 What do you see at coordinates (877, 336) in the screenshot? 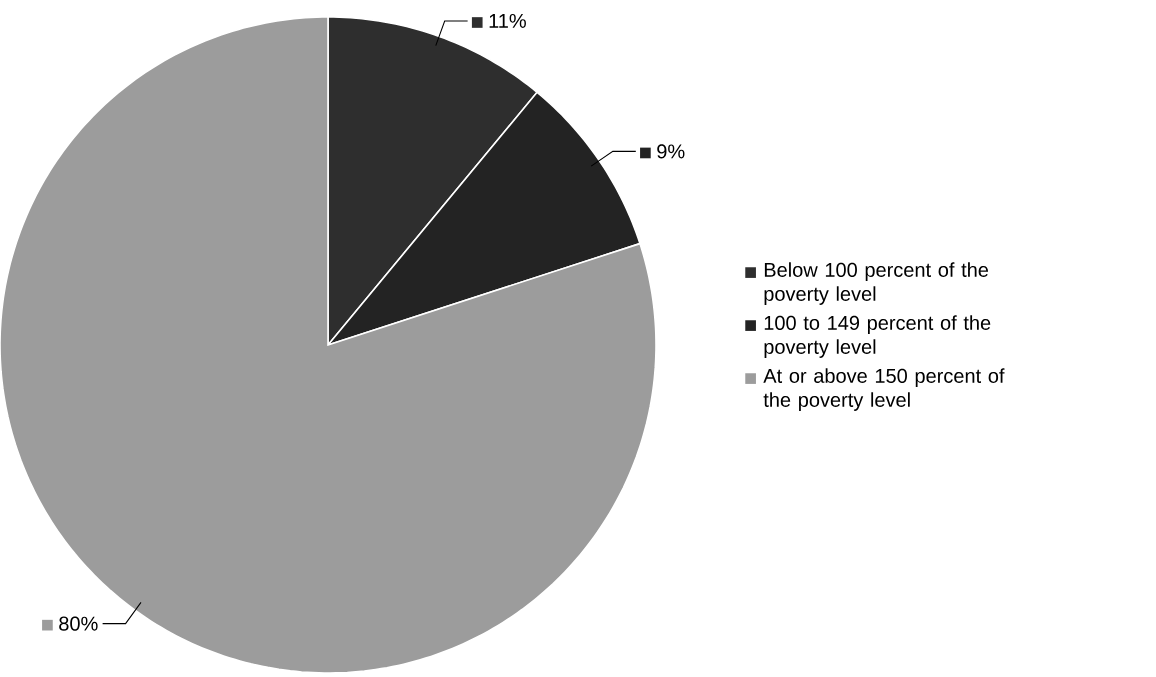
I see `legend-label: 100 to 149 percent of the poverty level` at bounding box center [877, 336].